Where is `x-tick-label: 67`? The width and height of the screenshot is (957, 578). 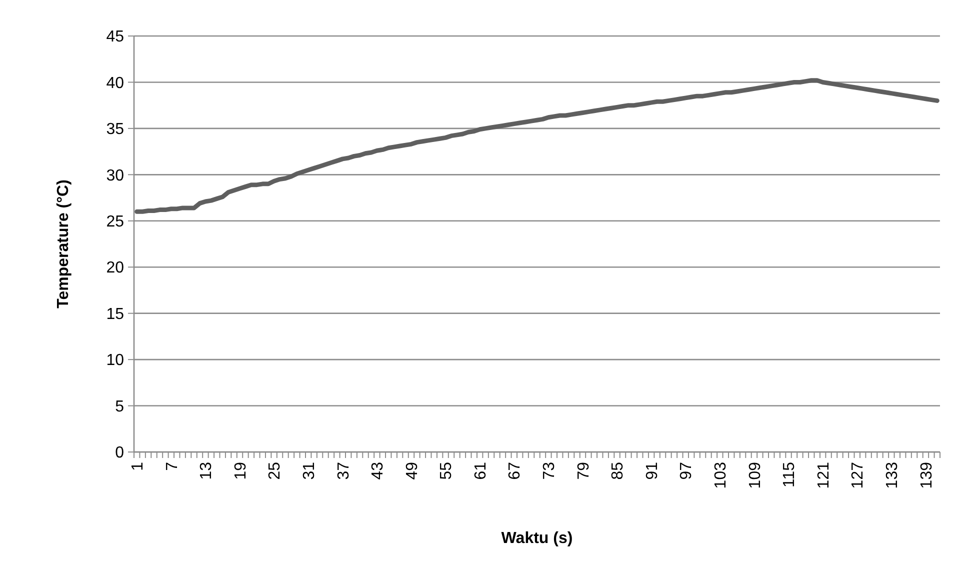
x-tick-label: 67 is located at coordinates (515, 471).